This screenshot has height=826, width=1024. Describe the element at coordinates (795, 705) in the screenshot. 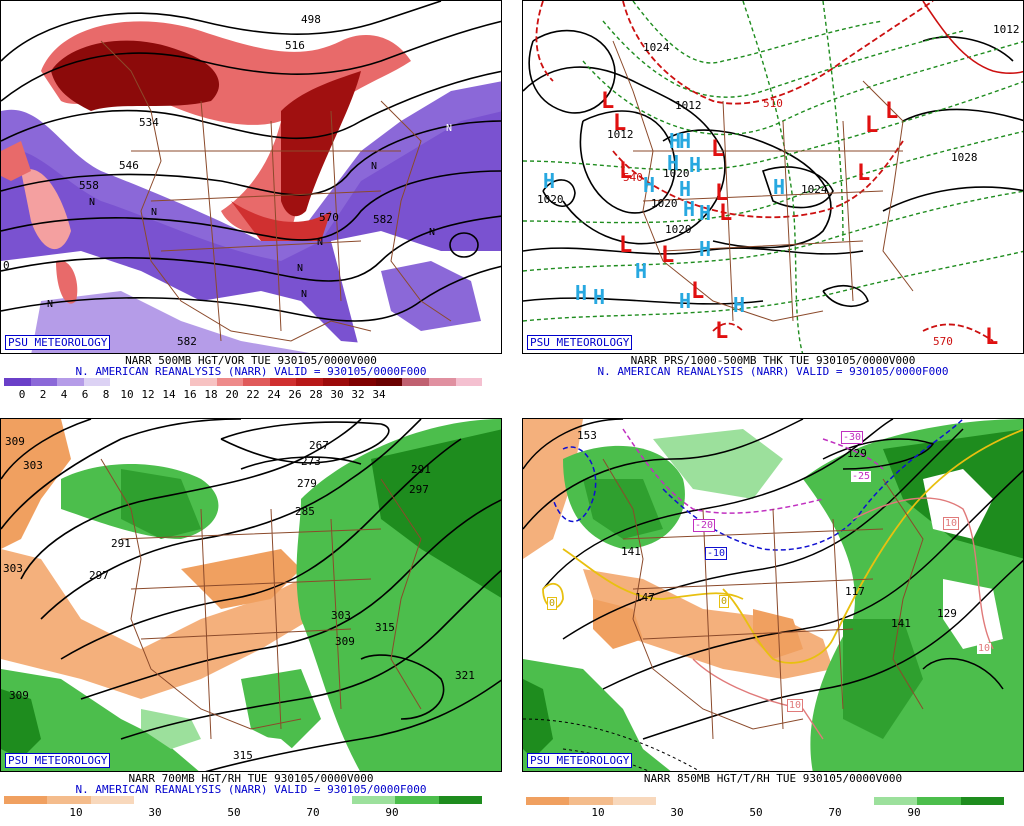

I see `temp-label-10b: 10` at that location.